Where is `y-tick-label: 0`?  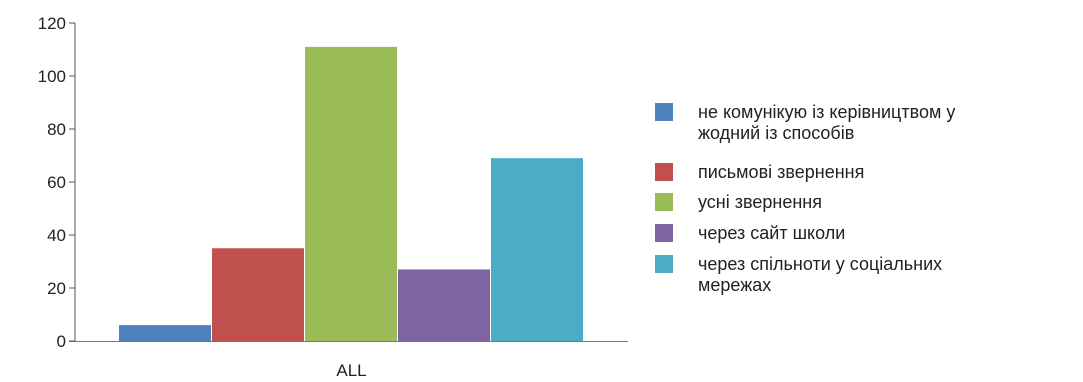
y-tick-label: 0 is located at coordinates (61, 341).